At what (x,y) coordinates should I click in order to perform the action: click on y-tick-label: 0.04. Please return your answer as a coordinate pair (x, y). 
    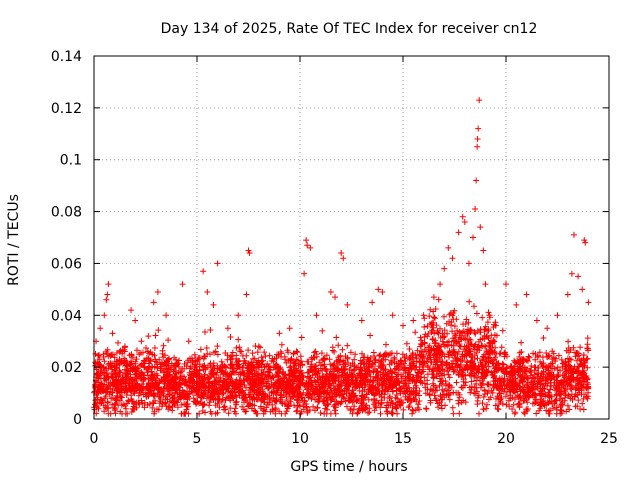
    Looking at the image, I should click on (66, 316).